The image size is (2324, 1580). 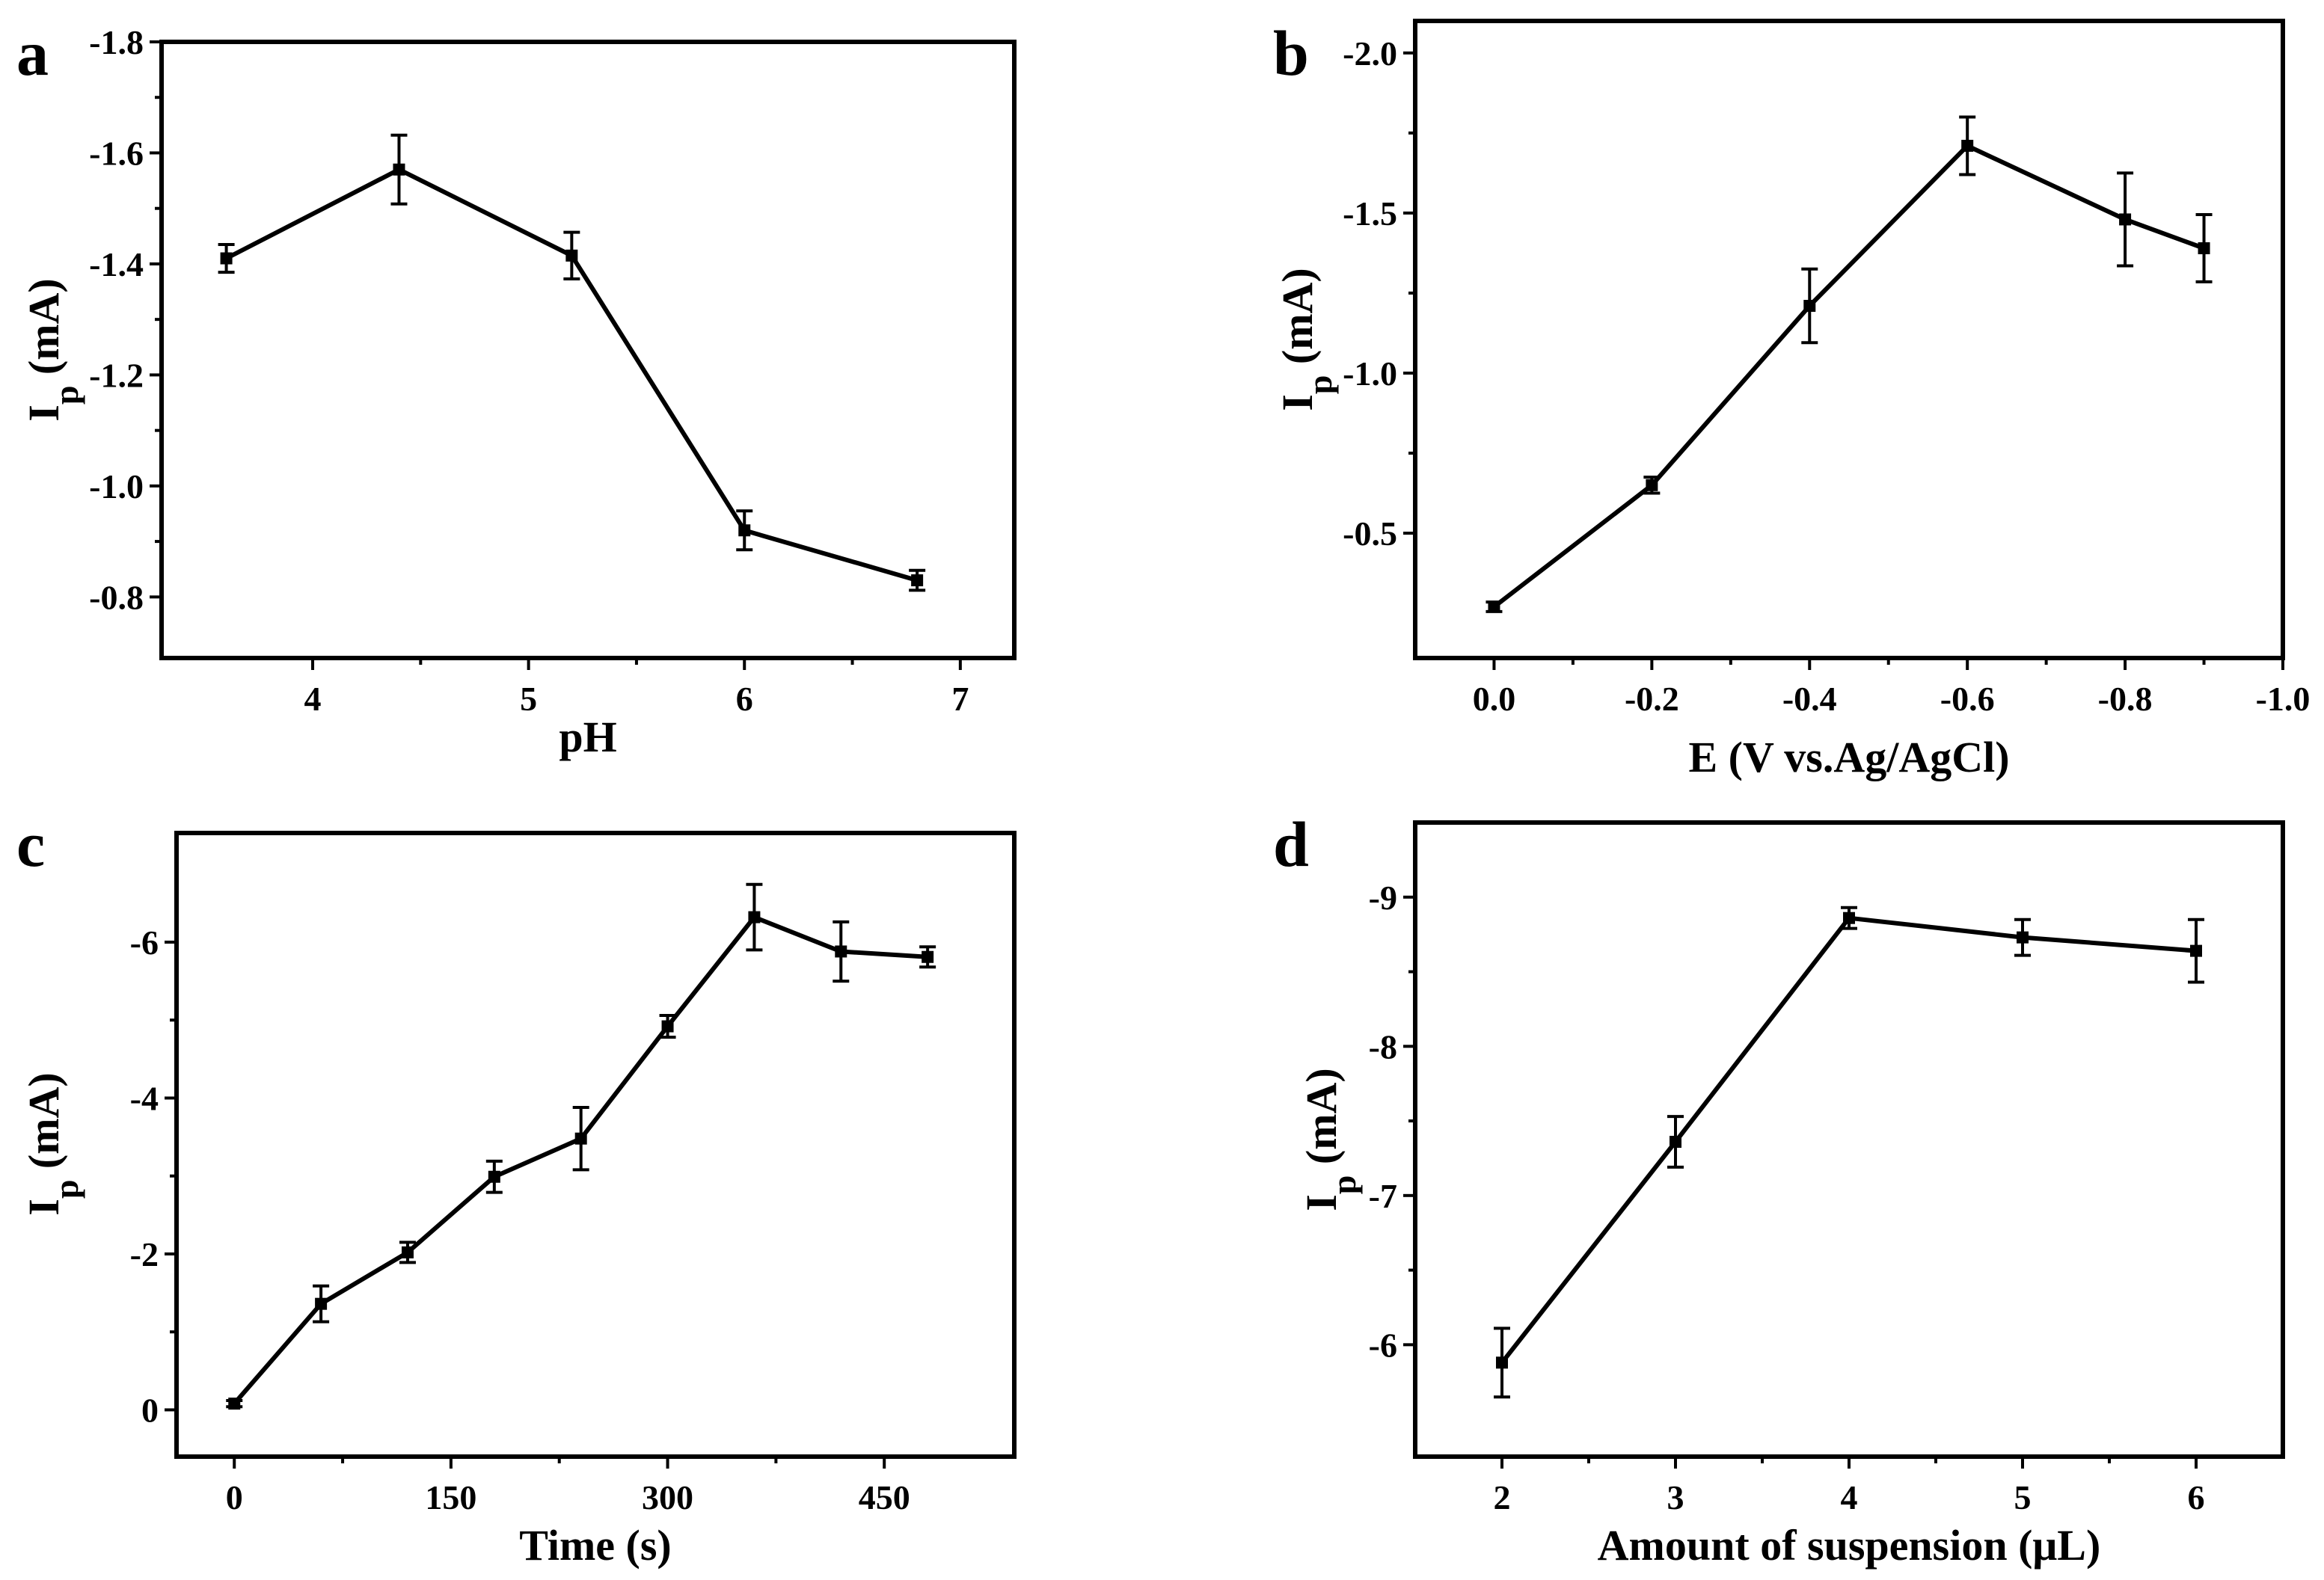 What do you see at coordinates (1370, 213) in the screenshot?
I see `y-tick-label: -1.5` at bounding box center [1370, 213].